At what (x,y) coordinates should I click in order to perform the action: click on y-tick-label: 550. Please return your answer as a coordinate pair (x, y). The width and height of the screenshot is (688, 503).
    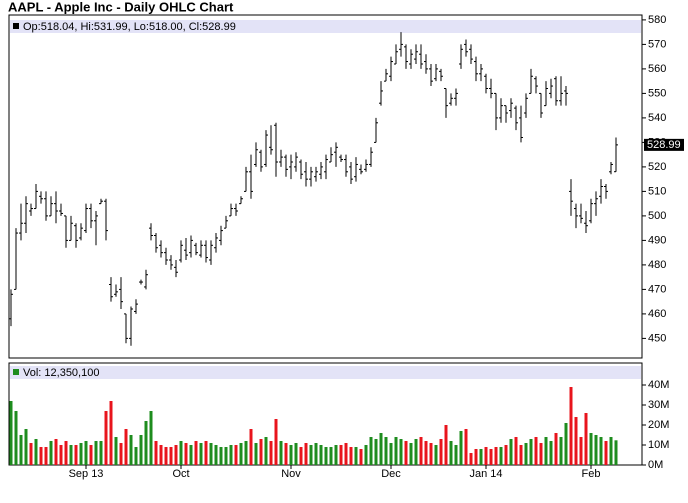
    Looking at the image, I should click on (657, 93).